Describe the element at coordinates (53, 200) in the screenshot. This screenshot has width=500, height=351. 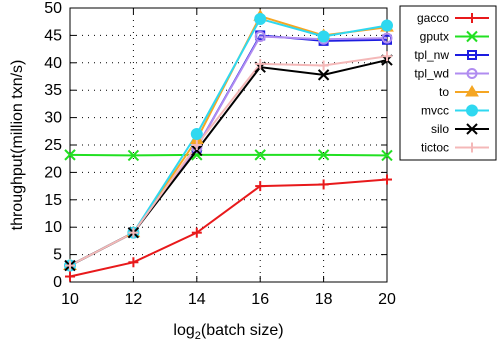
I see `y-tick-label: 15` at that location.